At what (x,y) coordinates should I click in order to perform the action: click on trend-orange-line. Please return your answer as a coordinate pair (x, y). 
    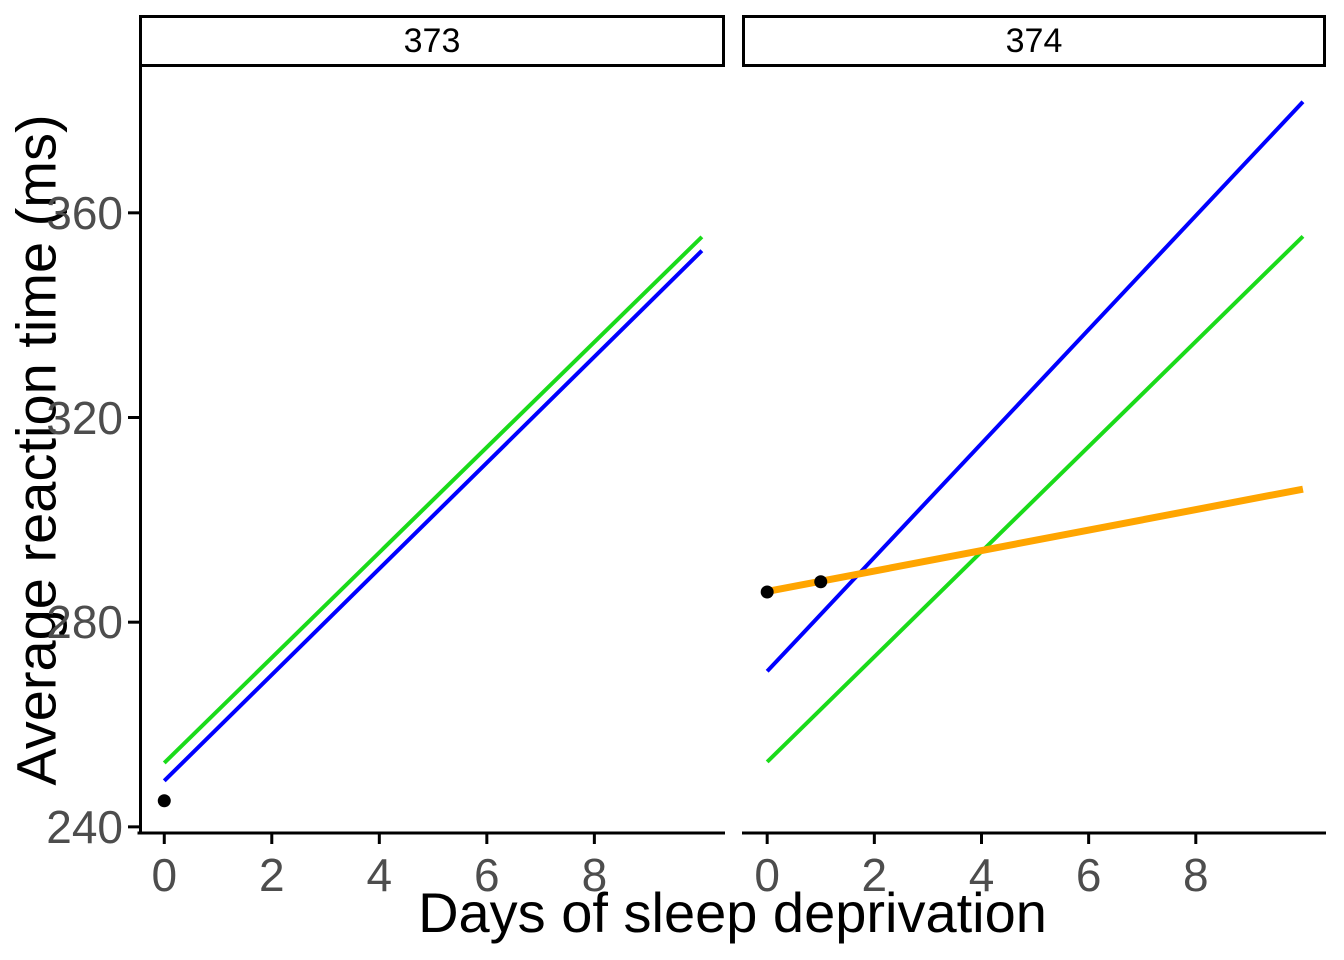
    Looking at the image, I should click on (1035, 540).